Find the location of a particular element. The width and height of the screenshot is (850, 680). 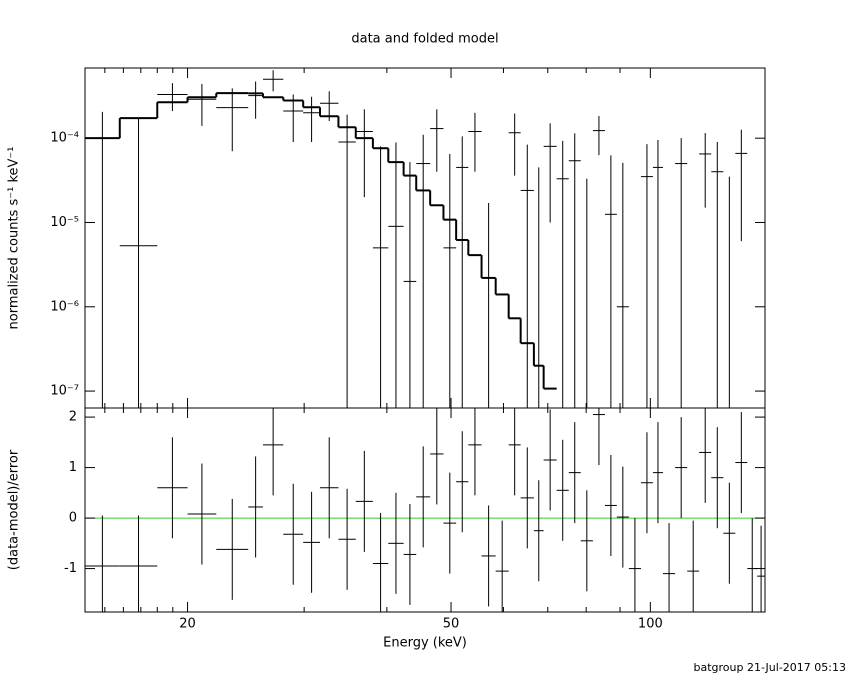

y-axis-label: normalized counts s⁻¹ keV⁻¹ is located at coordinates (14, 238).